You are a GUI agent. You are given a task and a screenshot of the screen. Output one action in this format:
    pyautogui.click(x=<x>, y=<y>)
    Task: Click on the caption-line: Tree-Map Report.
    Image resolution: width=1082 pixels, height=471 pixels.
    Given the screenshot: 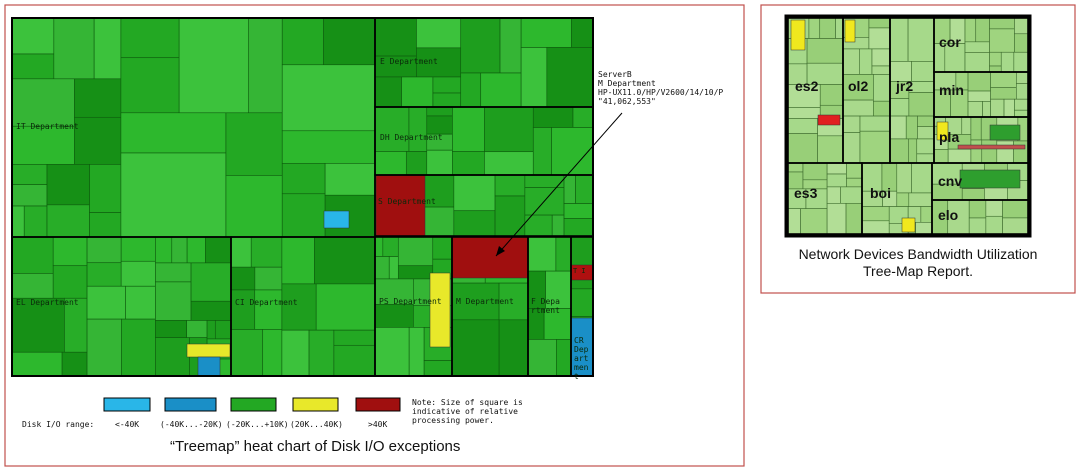 What is the action you would take?
    pyautogui.click(x=918, y=271)
    